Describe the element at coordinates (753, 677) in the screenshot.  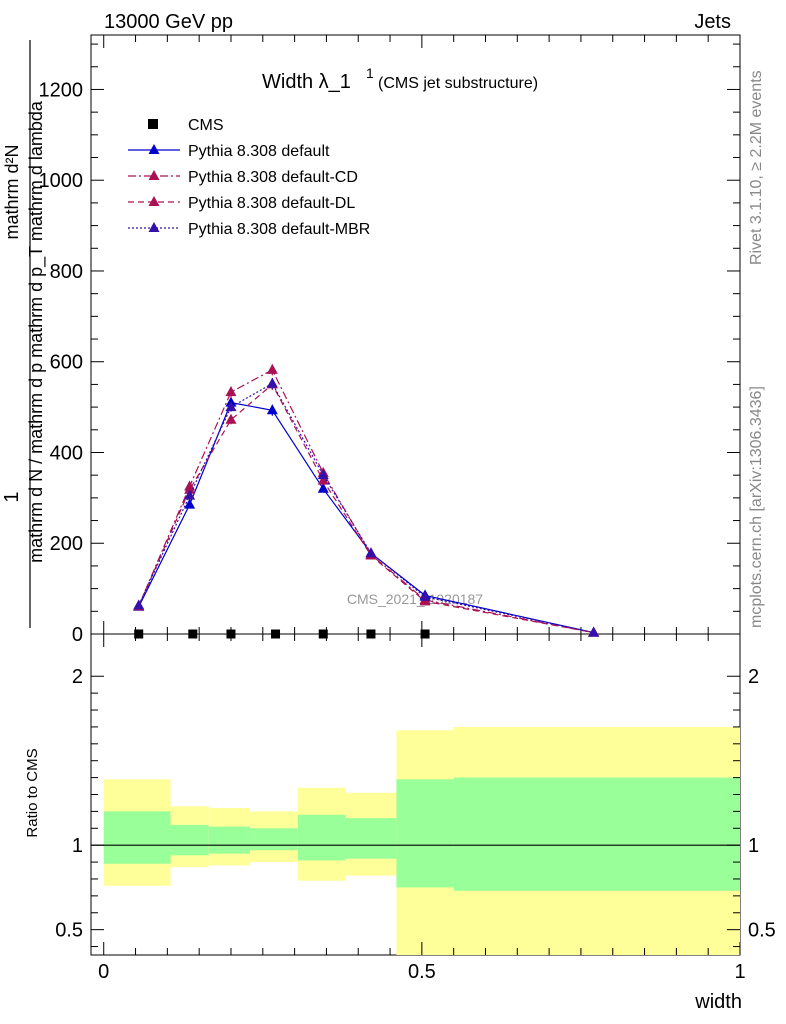
I see `ratio-ytick-label-right: 2` at that location.